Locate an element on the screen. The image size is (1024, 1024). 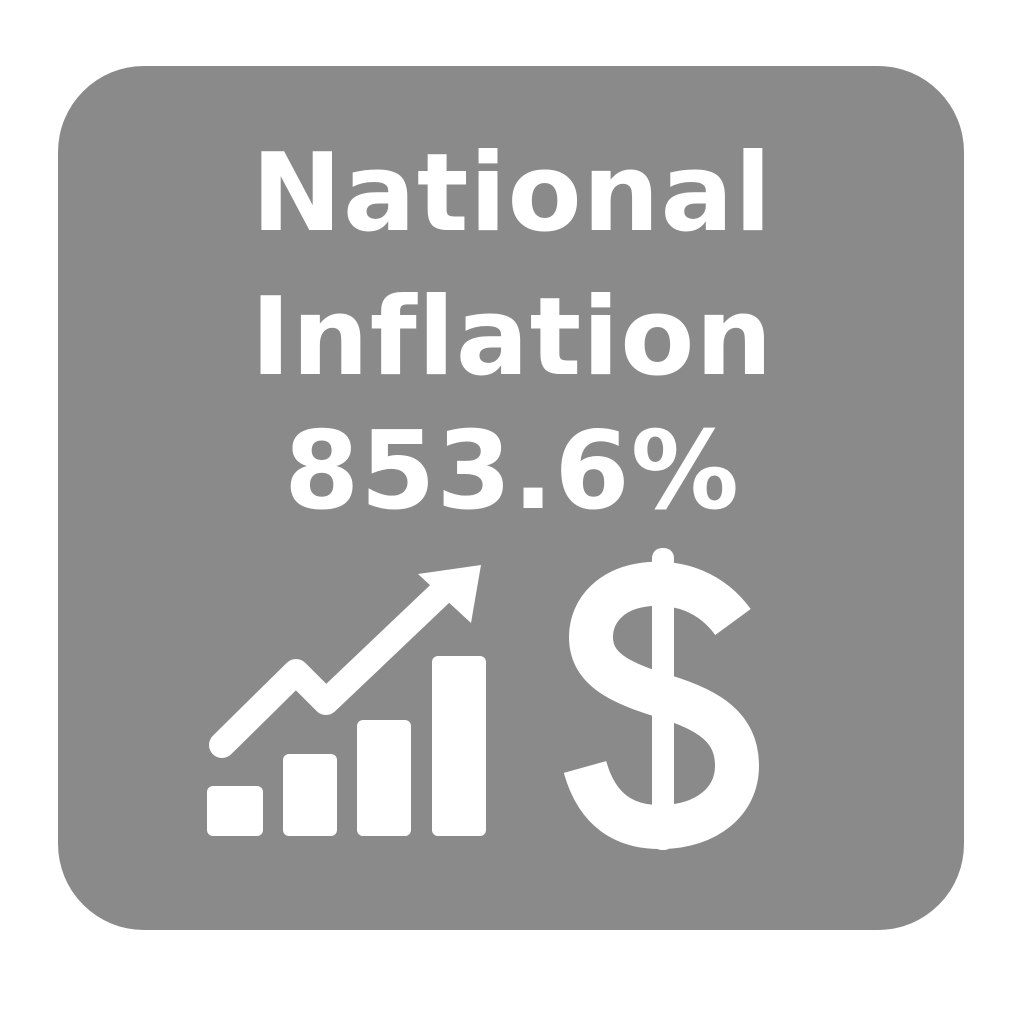
rising-bar-chart-icon is located at coordinates (346, 700).